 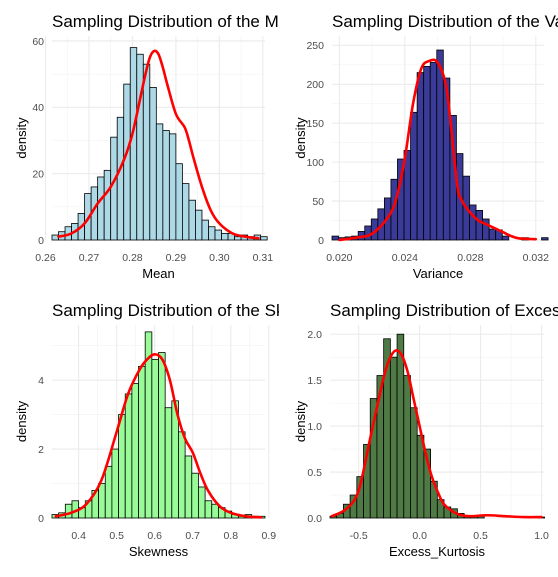 I want to click on x-tick-labels: 0.4 0.5 0.6 0.7 0.8 0.9, so click(x=173, y=536).